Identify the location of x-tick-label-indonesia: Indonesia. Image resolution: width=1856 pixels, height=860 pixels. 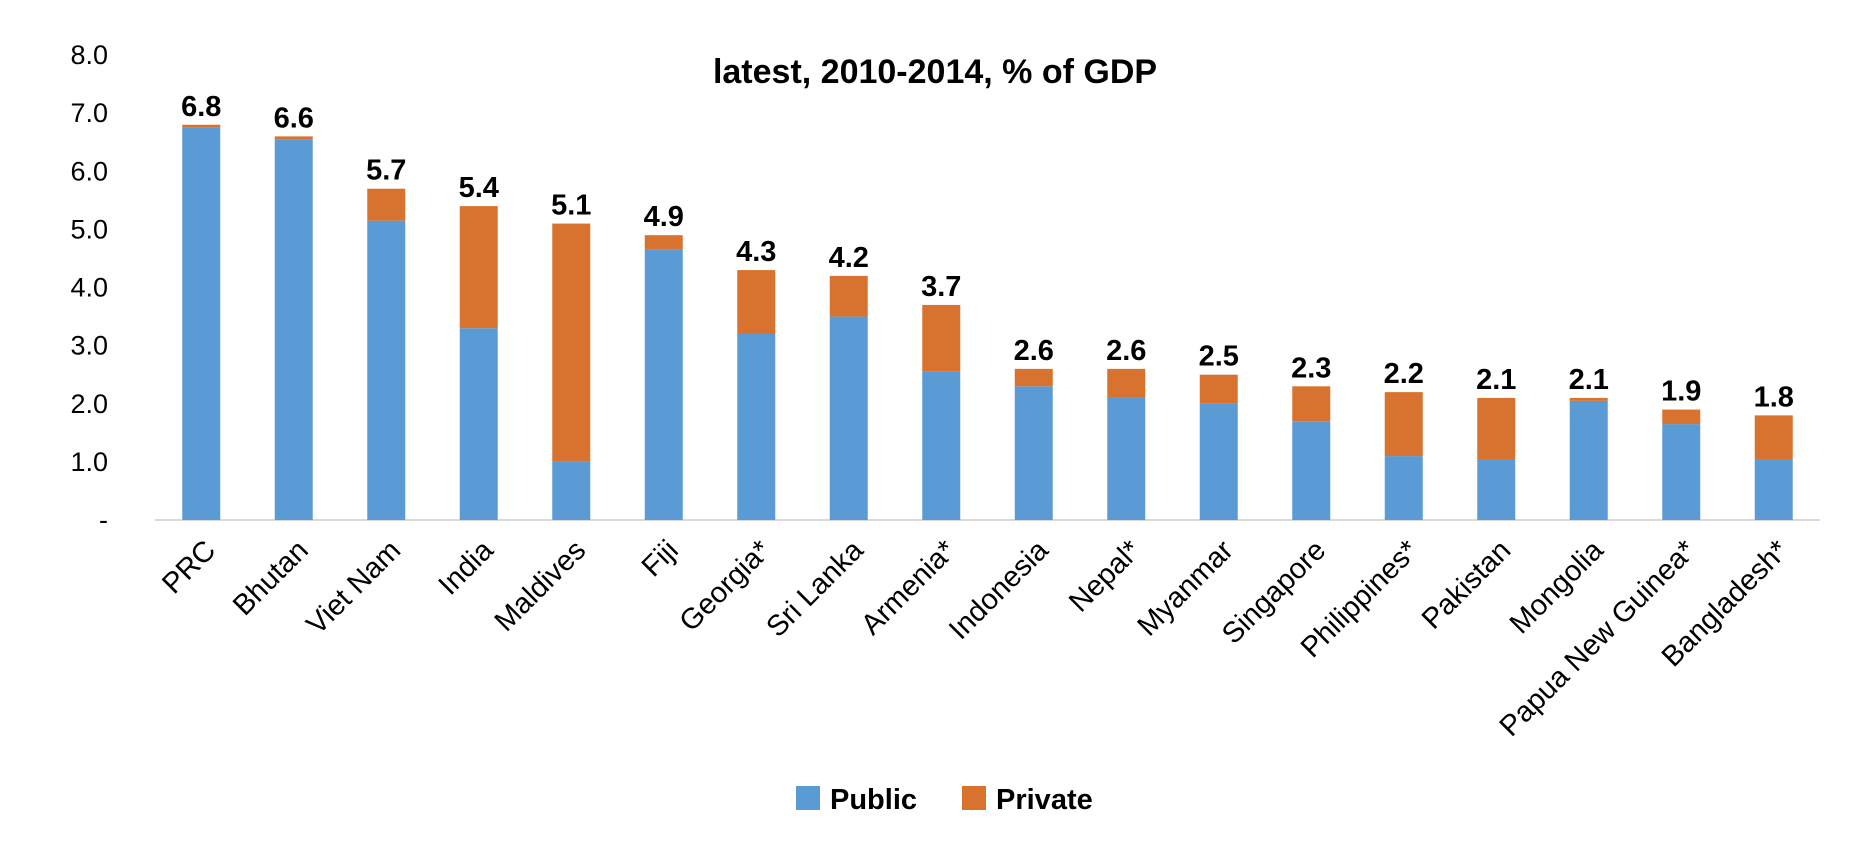
(999, 590).